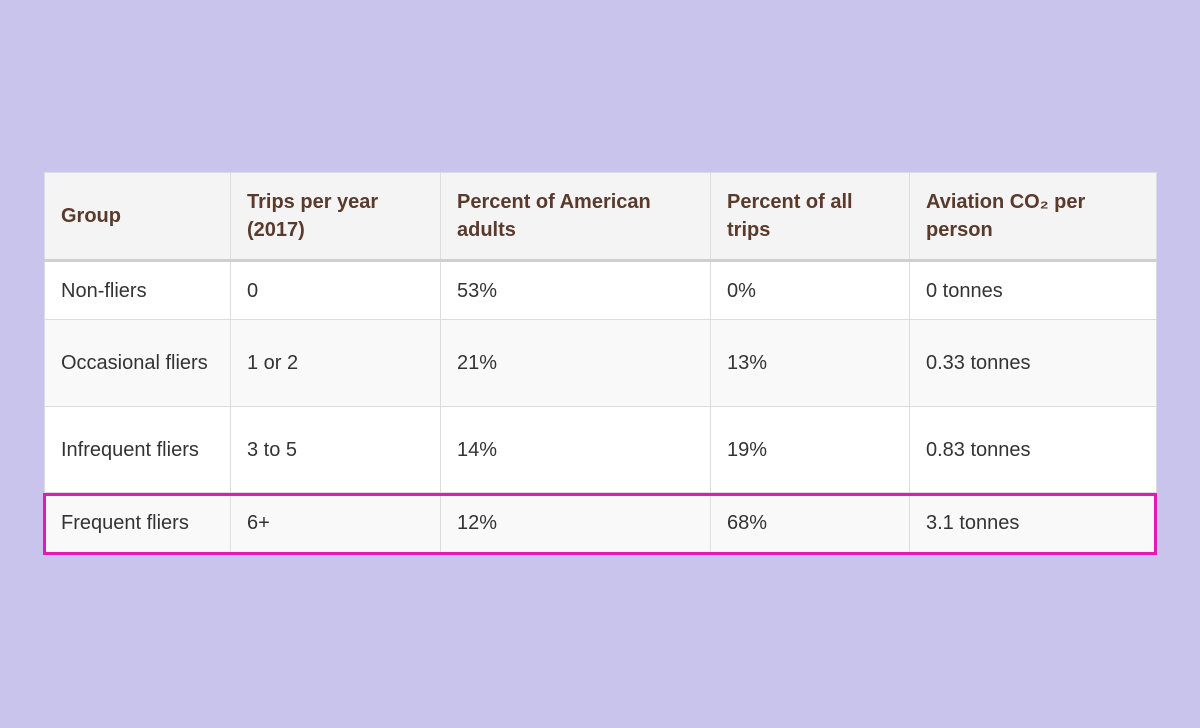 The width and height of the screenshot is (1200, 728). I want to click on table-cell: 1 or 2, so click(335, 363).